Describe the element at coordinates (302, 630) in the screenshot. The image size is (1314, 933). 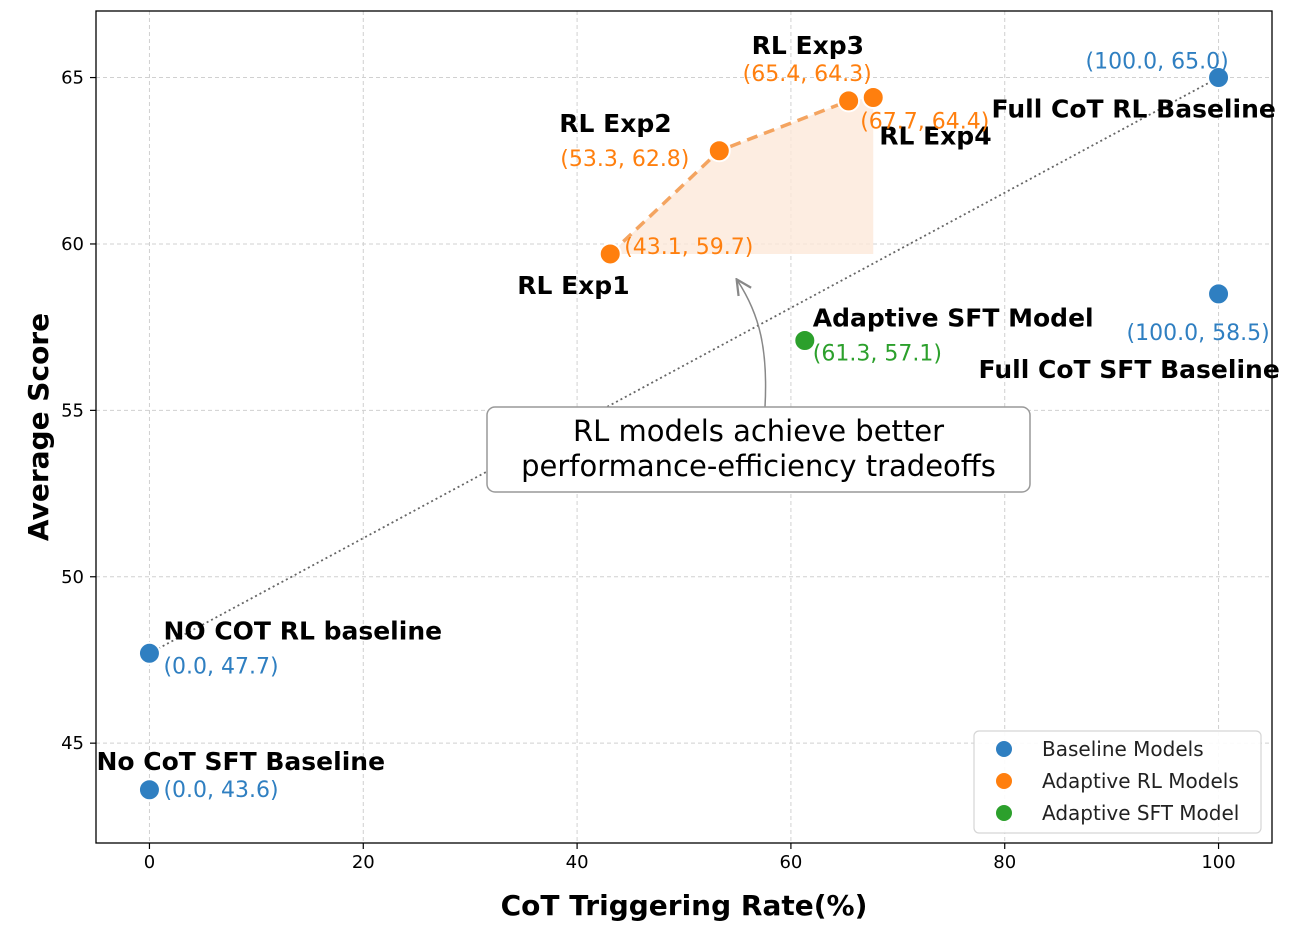
I see `point-name-label: NO COT RL baseline` at that location.